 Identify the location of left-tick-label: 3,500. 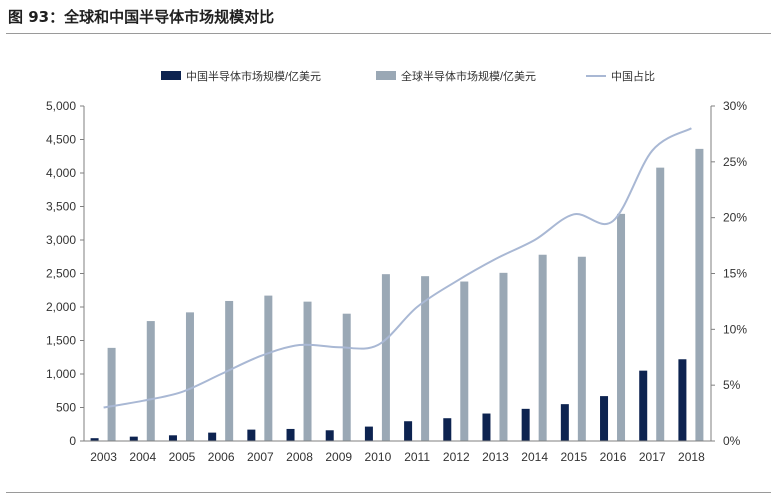
(61, 207).